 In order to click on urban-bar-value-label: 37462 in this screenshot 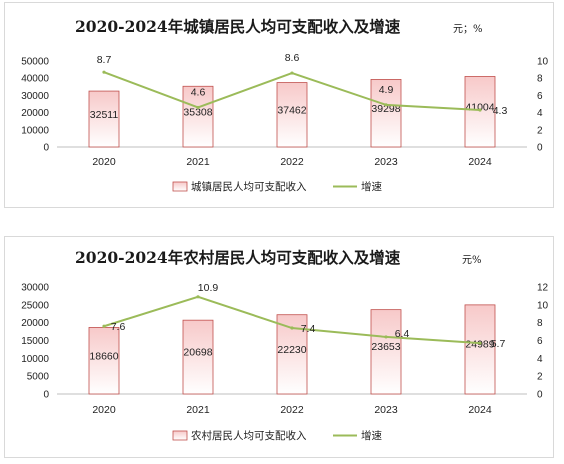, I will do `click(291, 110)`.